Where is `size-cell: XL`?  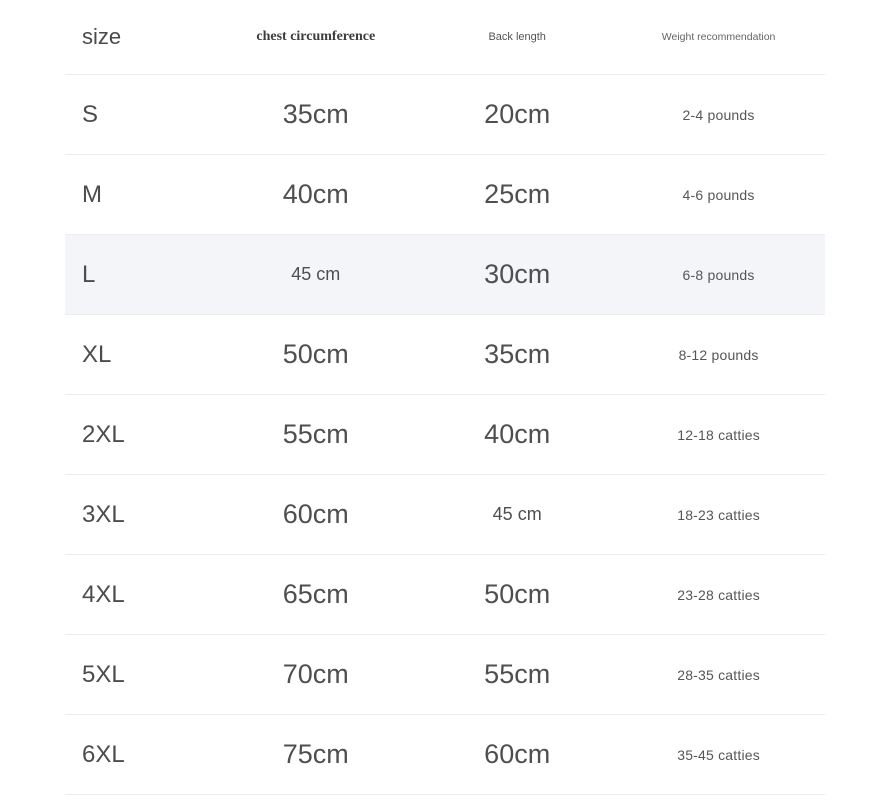
size-cell: XL is located at coordinates (97, 354).